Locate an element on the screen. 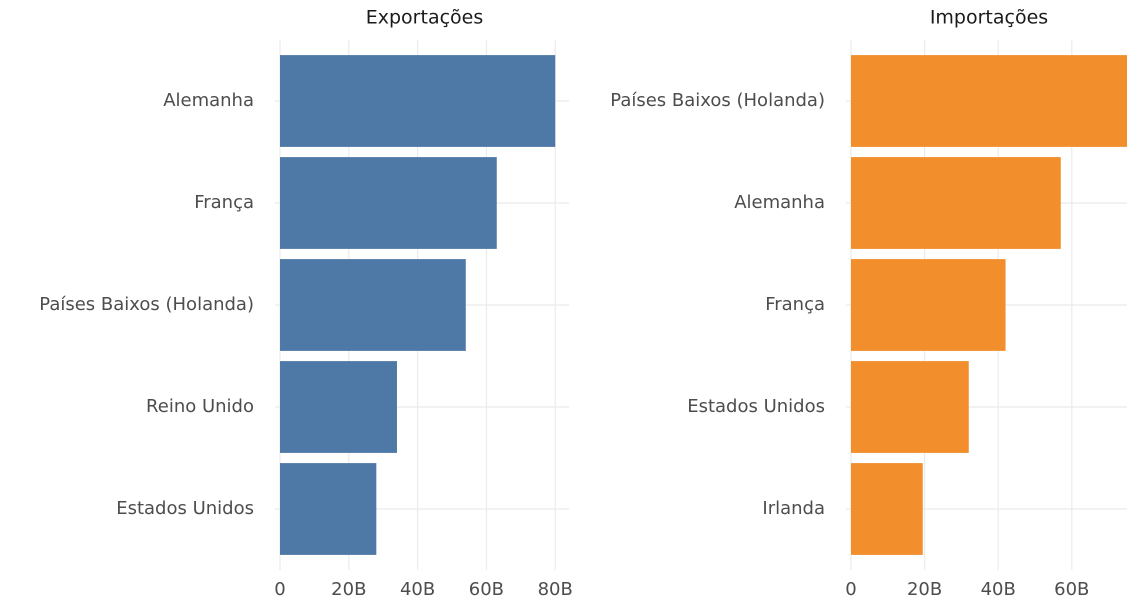  y-tick-label: Irlanda is located at coordinates (793, 508).